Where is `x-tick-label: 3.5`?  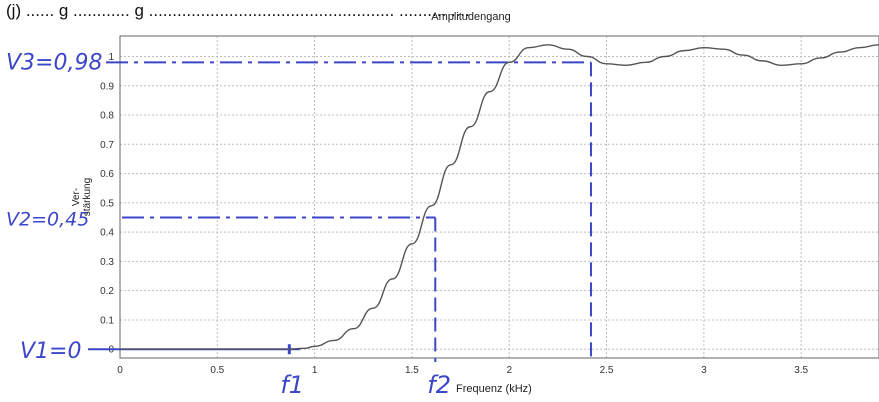
x-tick-label: 3.5 is located at coordinates (801, 370).